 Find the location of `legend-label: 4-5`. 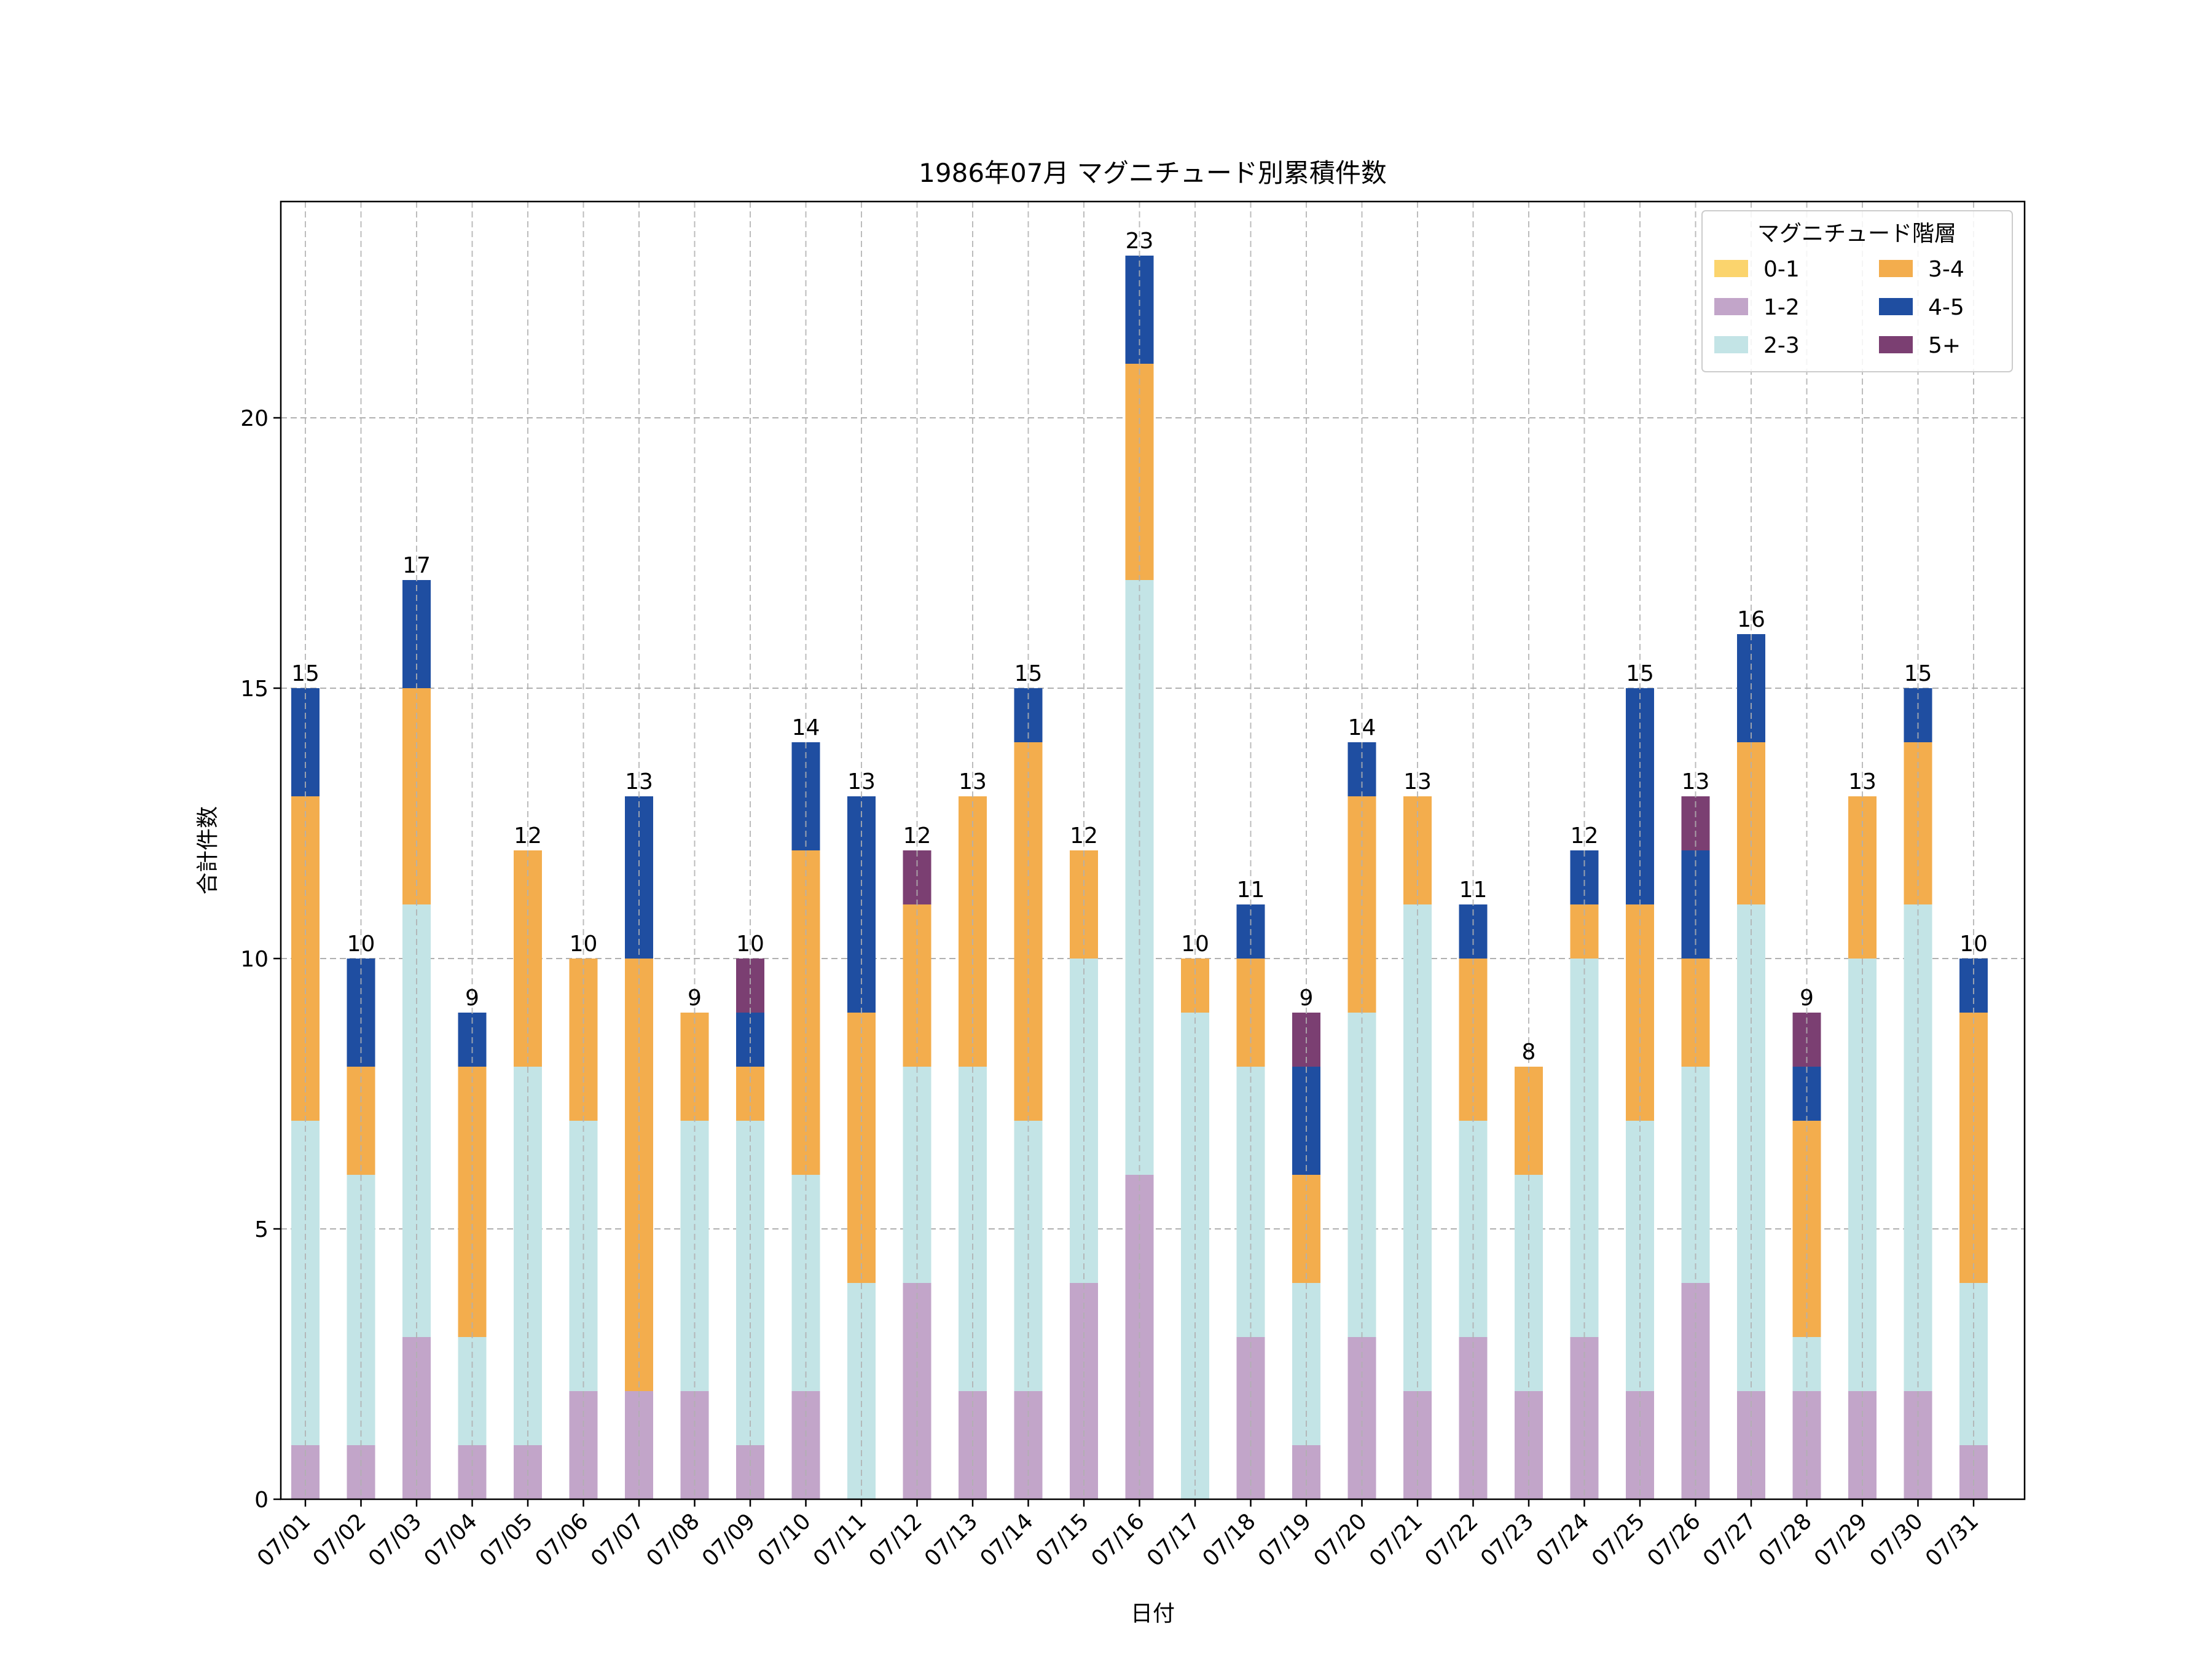

legend-label: 4-5 is located at coordinates (1946, 307).